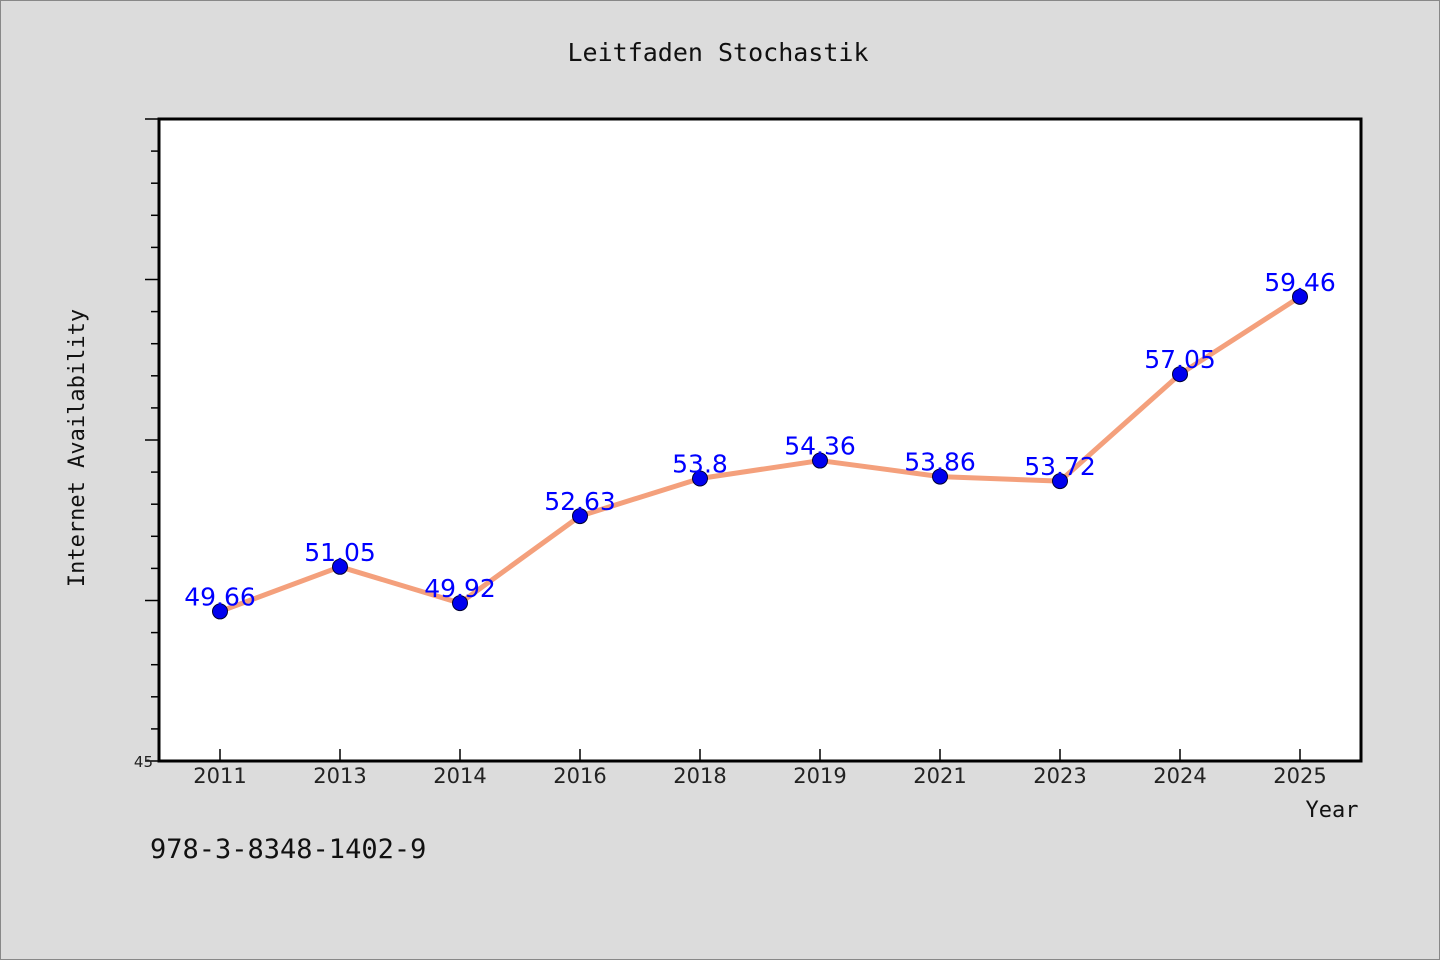 This screenshot has width=1440, height=960. Describe the element at coordinates (699, 776) in the screenshot. I see `x-tick-label: 2018` at that location.